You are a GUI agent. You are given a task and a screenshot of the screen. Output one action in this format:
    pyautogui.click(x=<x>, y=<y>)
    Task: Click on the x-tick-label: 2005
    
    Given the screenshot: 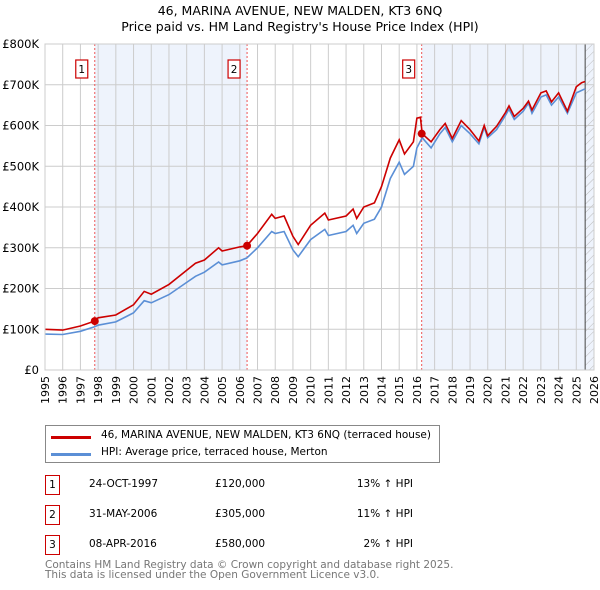 What is the action you would take?
    pyautogui.click(x=222, y=390)
    